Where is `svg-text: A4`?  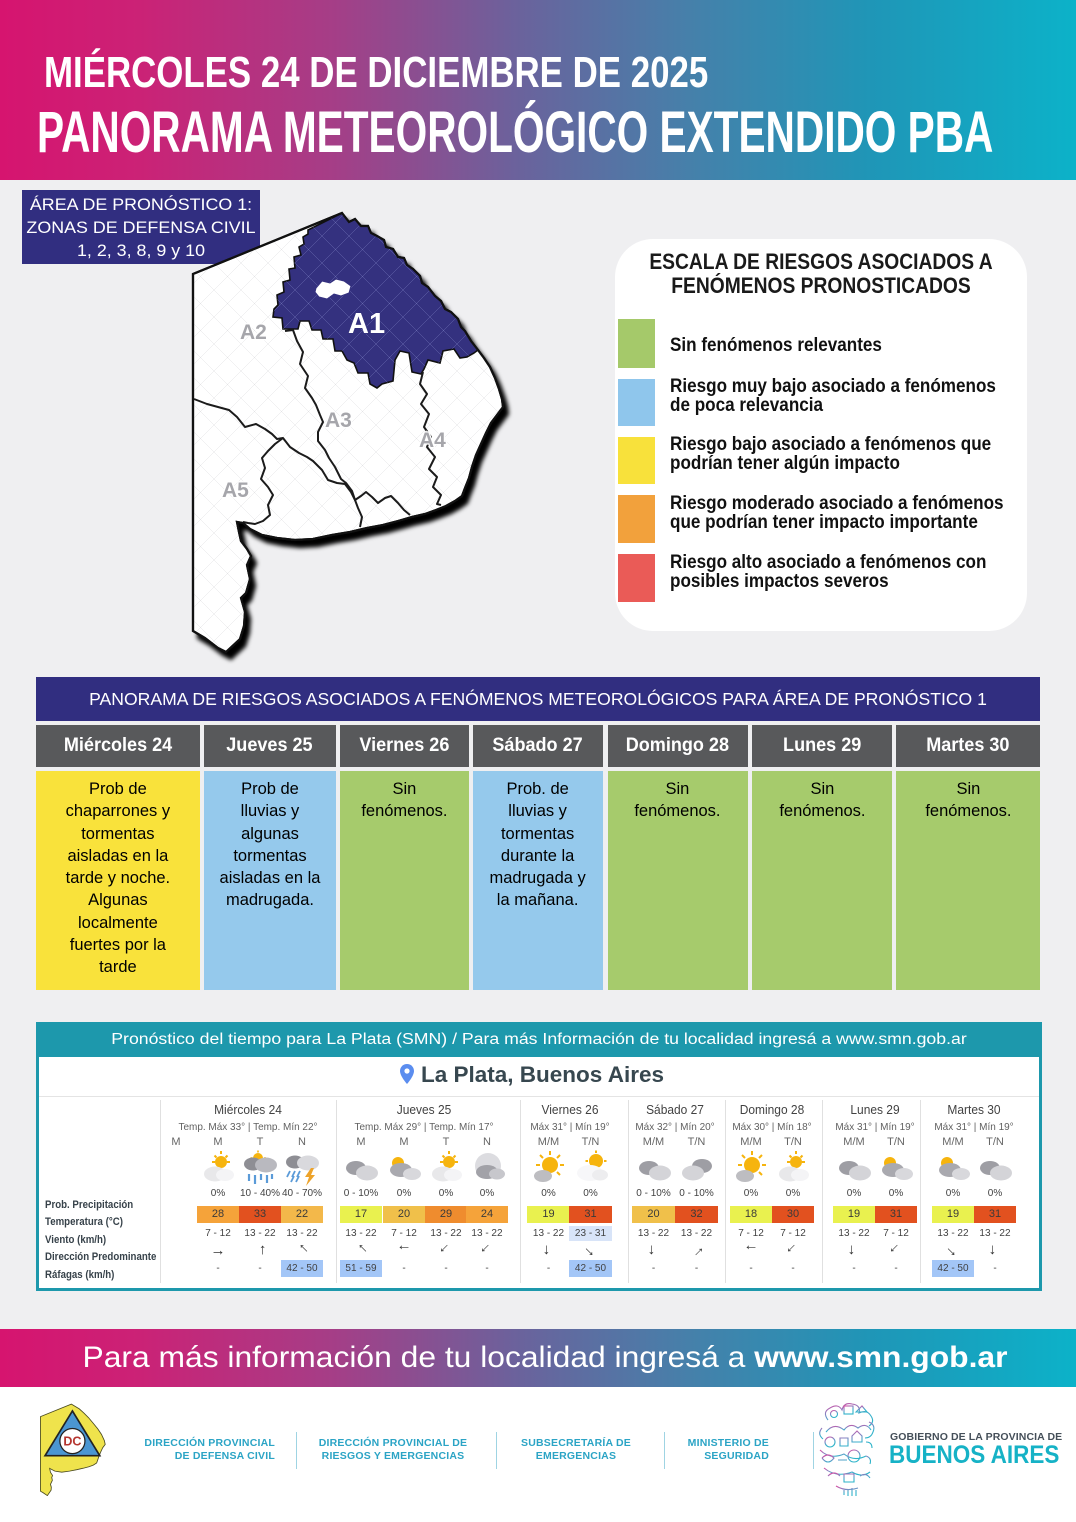 svg-text: A4 is located at coordinates (432, 440).